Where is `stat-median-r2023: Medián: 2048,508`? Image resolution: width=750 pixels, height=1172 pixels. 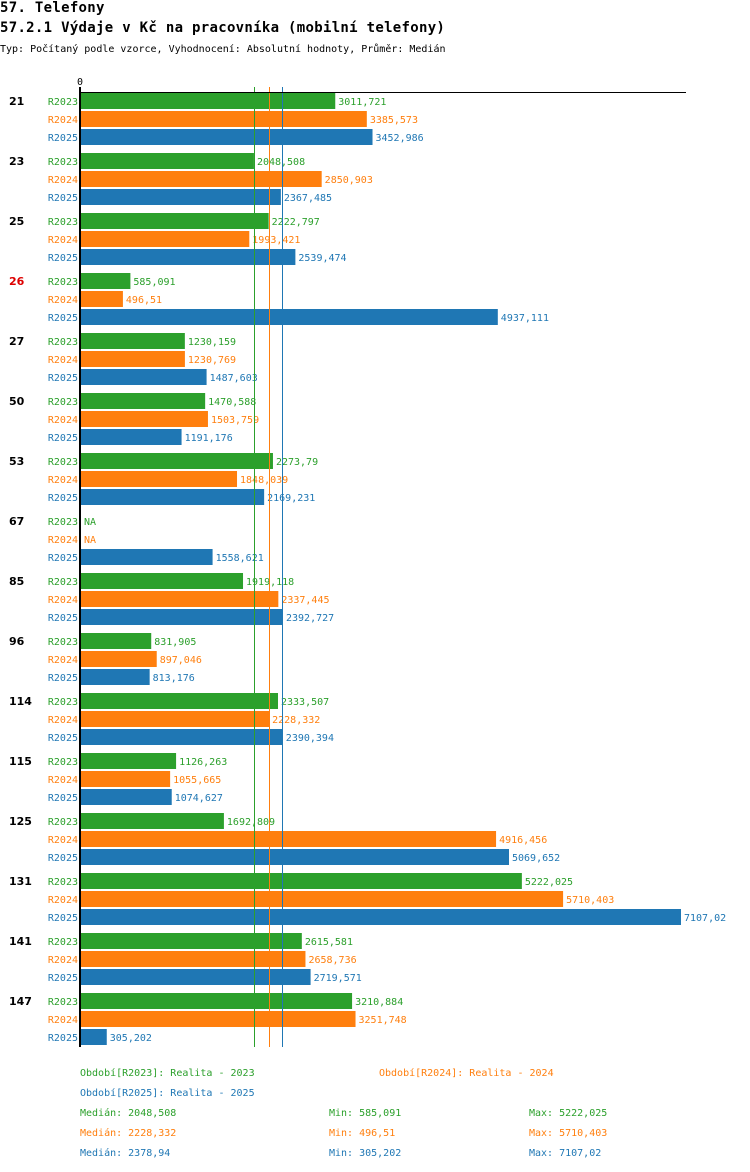 stat-median-r2023: Medián: 2048,508 is located at coordinates (128, 1113).